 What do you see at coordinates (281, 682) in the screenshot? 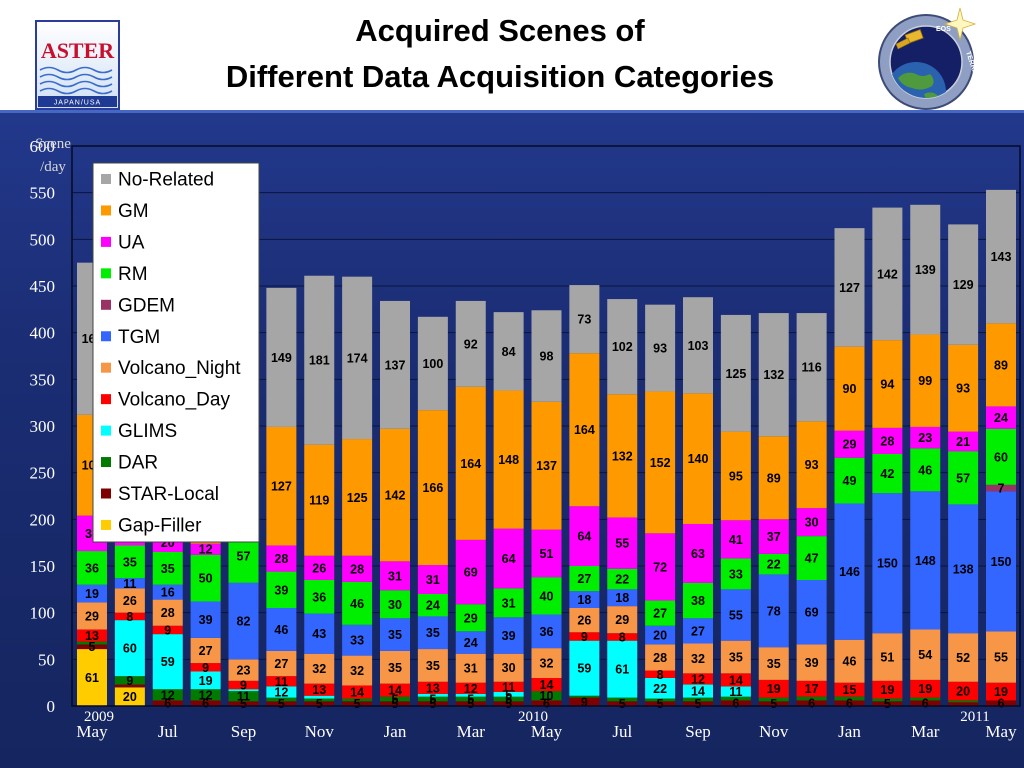
I see `segment-label-volcano-day-2009-10: 11` at bounding box center [281, 682].